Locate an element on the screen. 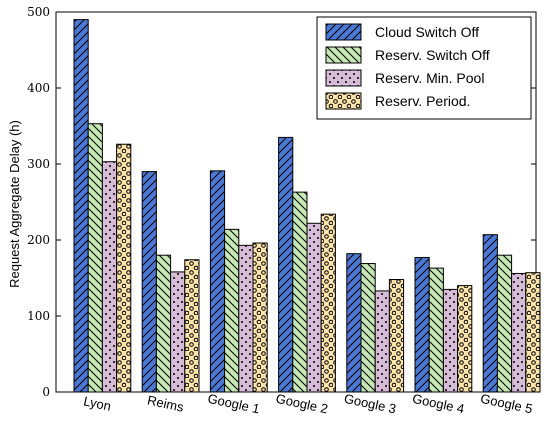 The image size is (544, 428). x-tick-label: Google 4 is located at coordinates (438, 404).